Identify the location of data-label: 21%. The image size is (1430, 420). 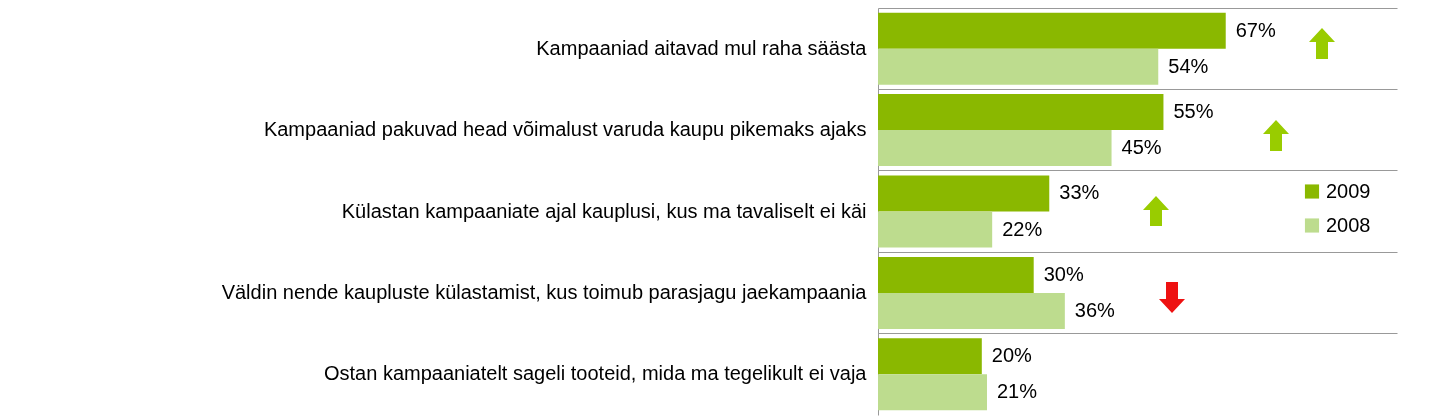
(1017, 391).